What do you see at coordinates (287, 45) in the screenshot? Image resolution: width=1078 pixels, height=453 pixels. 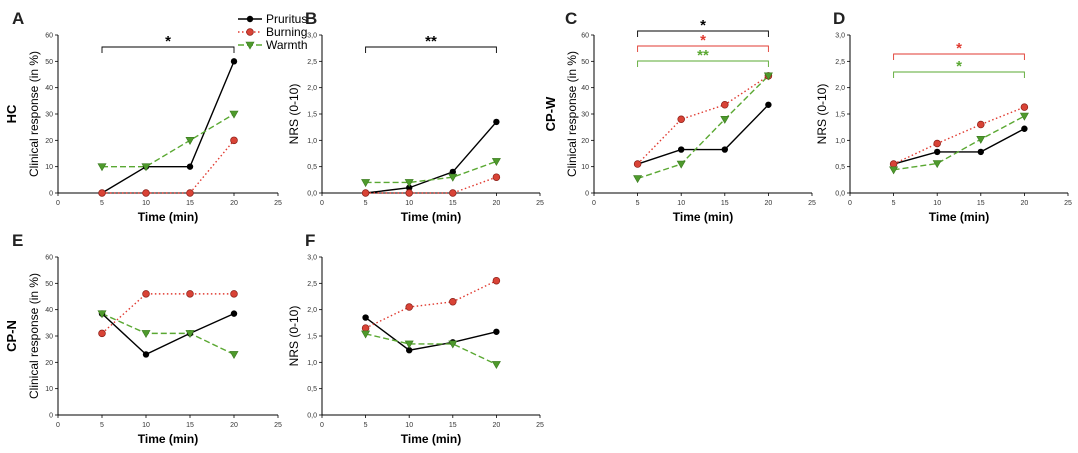 I see `legend-label-warmth: Warmth` at bounding box center [287, 45].